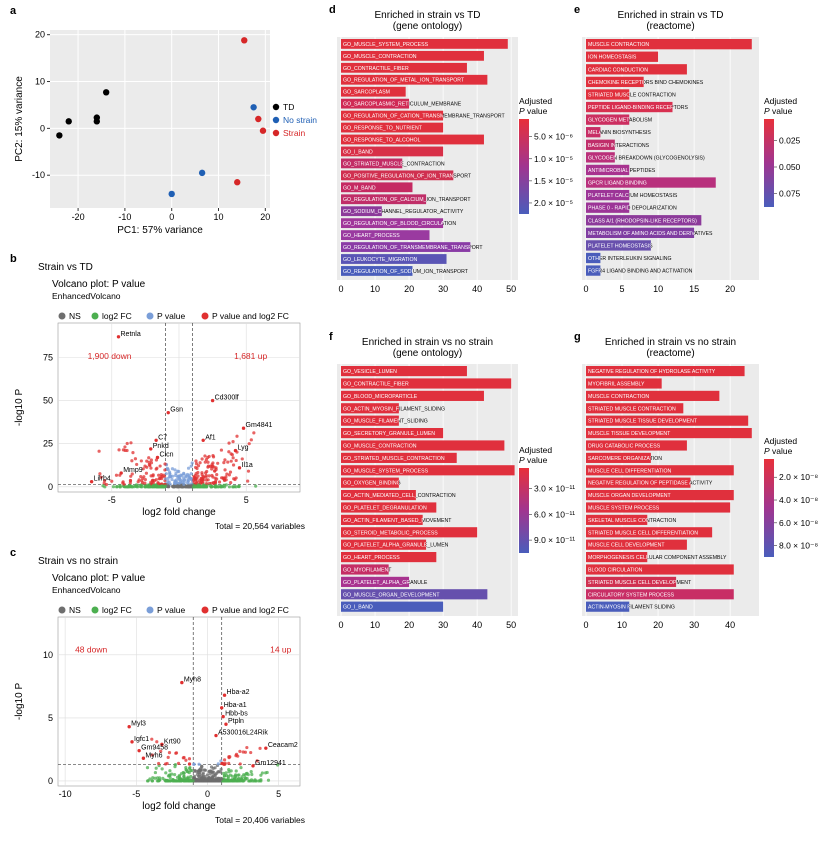  What do you see at coordinates (640, 272) in the screenshot?
I see `bar-category-label: FGFR4 LIGAND BINDING AND ACTIVATION` at bounding box center [640, 272].